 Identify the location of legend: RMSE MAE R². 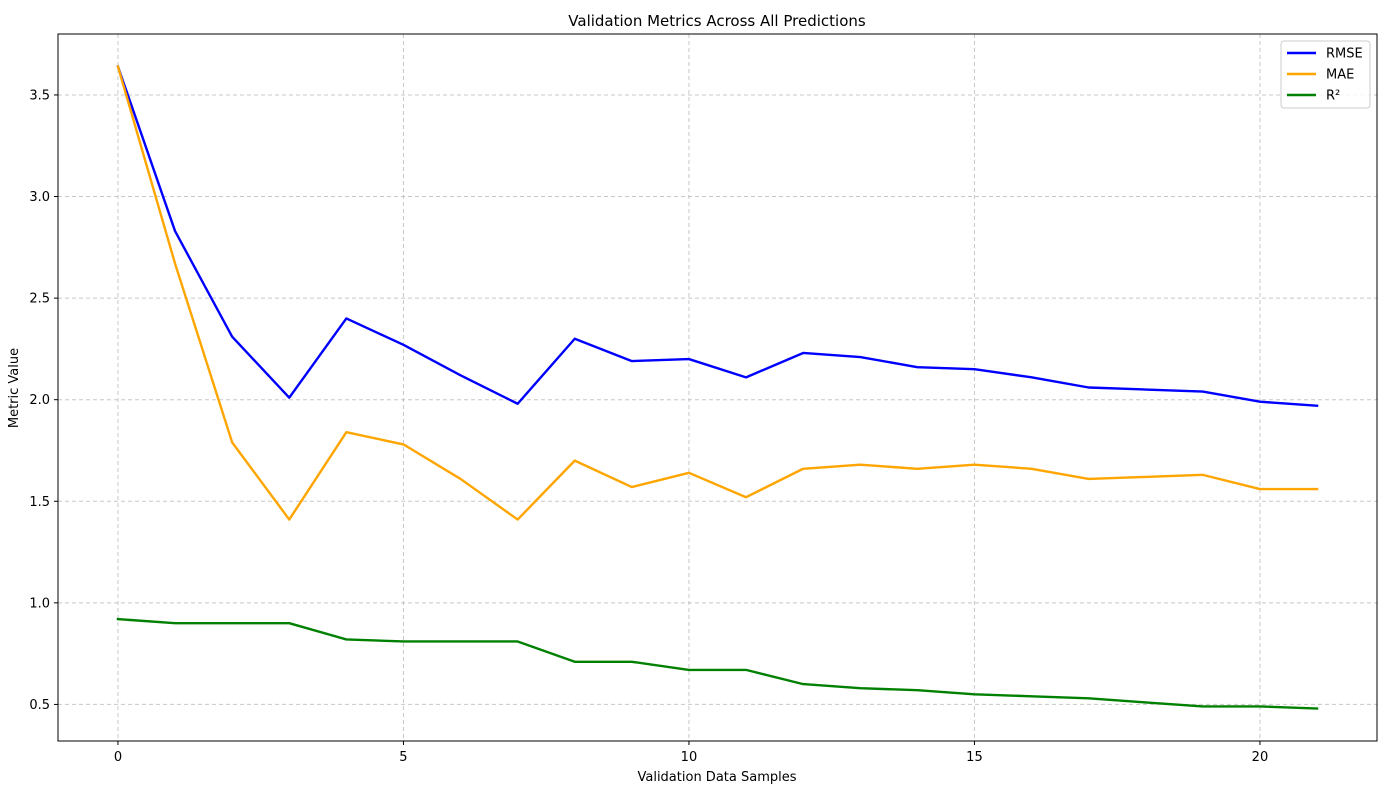
(1325, 74).